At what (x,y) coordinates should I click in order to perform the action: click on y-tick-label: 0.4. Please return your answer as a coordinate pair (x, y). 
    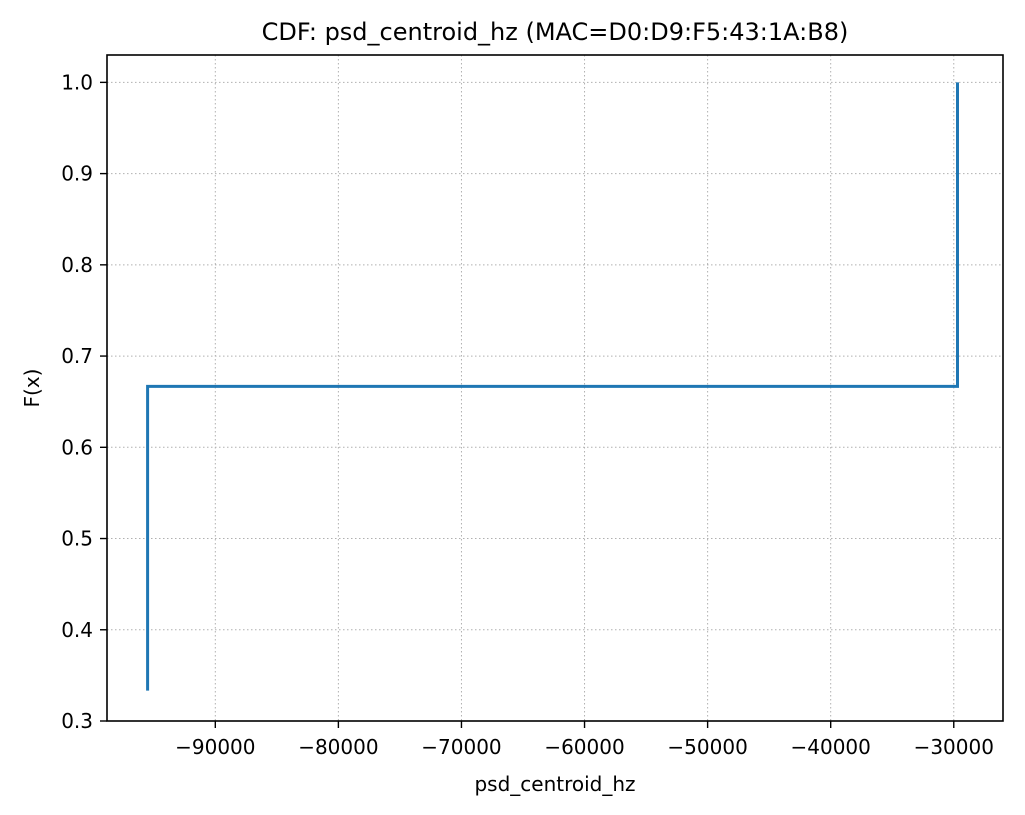
    Looking at the image, I should click on (77, 630).